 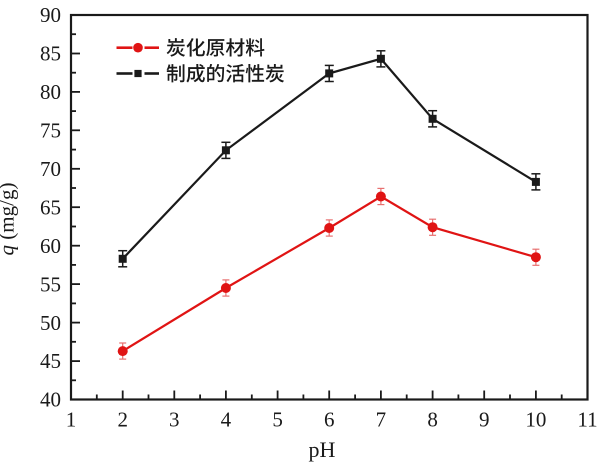 What do you see at coordinates (71, 420) in the screenshot?
I see `svg-text: 1` at bounding box center [71, 420].